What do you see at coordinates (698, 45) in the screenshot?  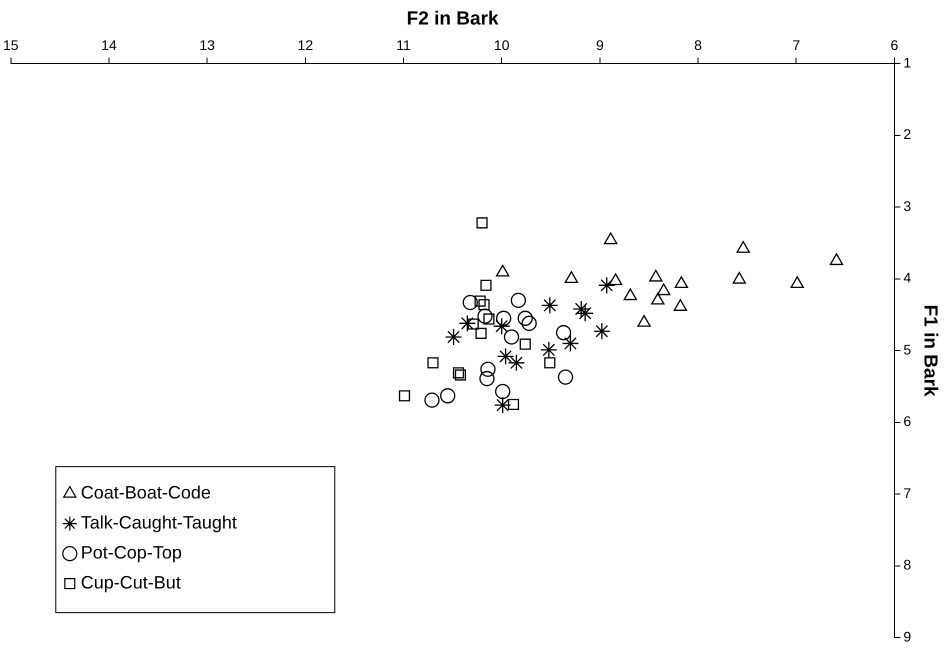 I see `x-tick-label: 8` at bounding box center [698, 45].